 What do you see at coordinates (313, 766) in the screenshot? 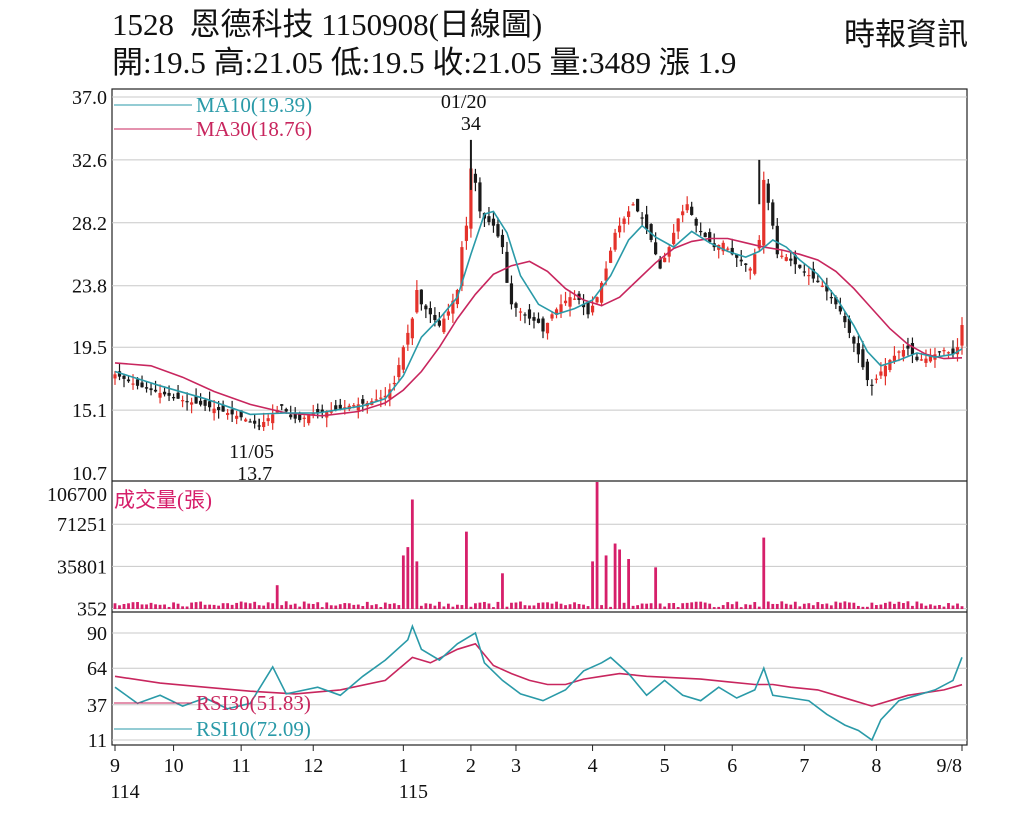
I see `x-tick-label: 12` at bounding box center [313, 766].